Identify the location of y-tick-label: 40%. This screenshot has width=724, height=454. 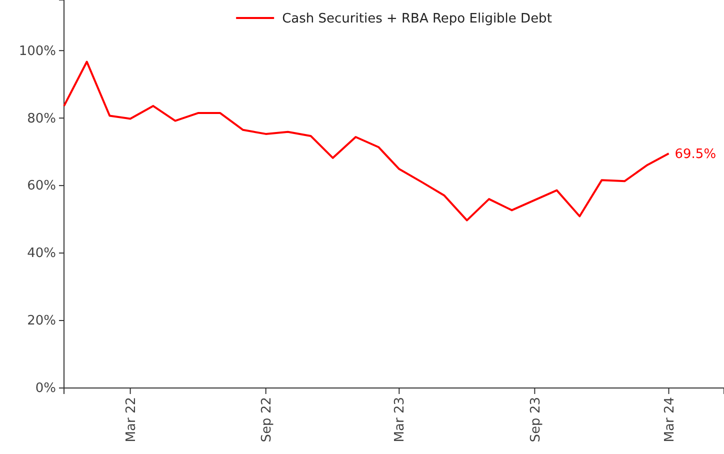
(41, 254).